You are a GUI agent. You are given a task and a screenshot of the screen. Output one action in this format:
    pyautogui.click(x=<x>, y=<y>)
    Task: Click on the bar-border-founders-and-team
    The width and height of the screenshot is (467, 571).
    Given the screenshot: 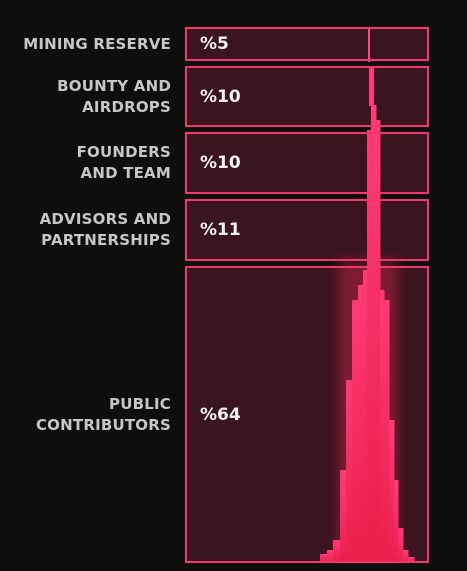 What is the action you would take?
    pyautogui.click(x=307, y=163)
    